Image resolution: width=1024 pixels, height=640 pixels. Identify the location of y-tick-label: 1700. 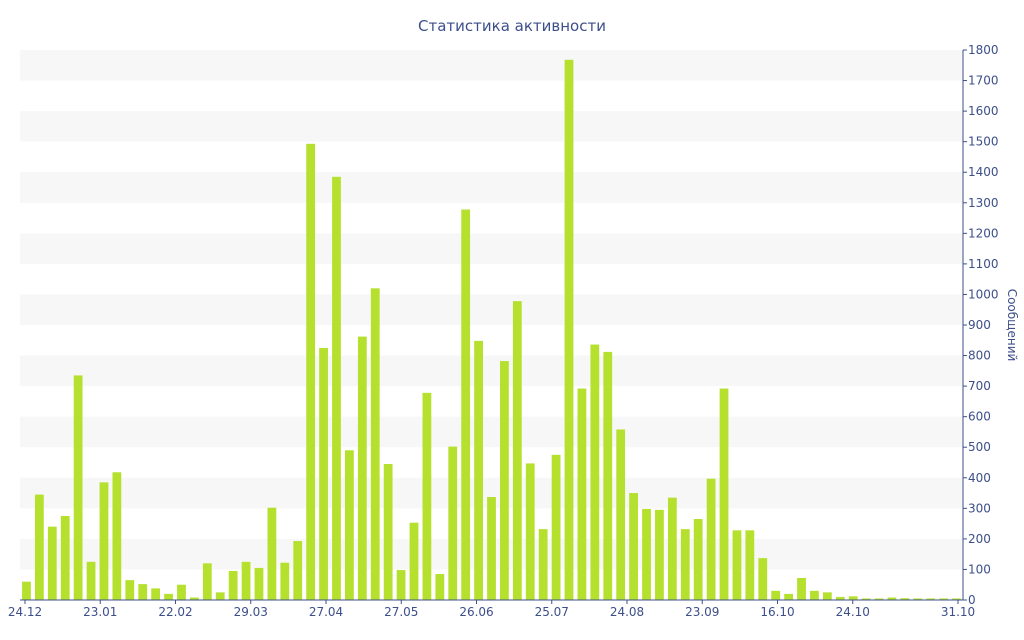
(983, 81).